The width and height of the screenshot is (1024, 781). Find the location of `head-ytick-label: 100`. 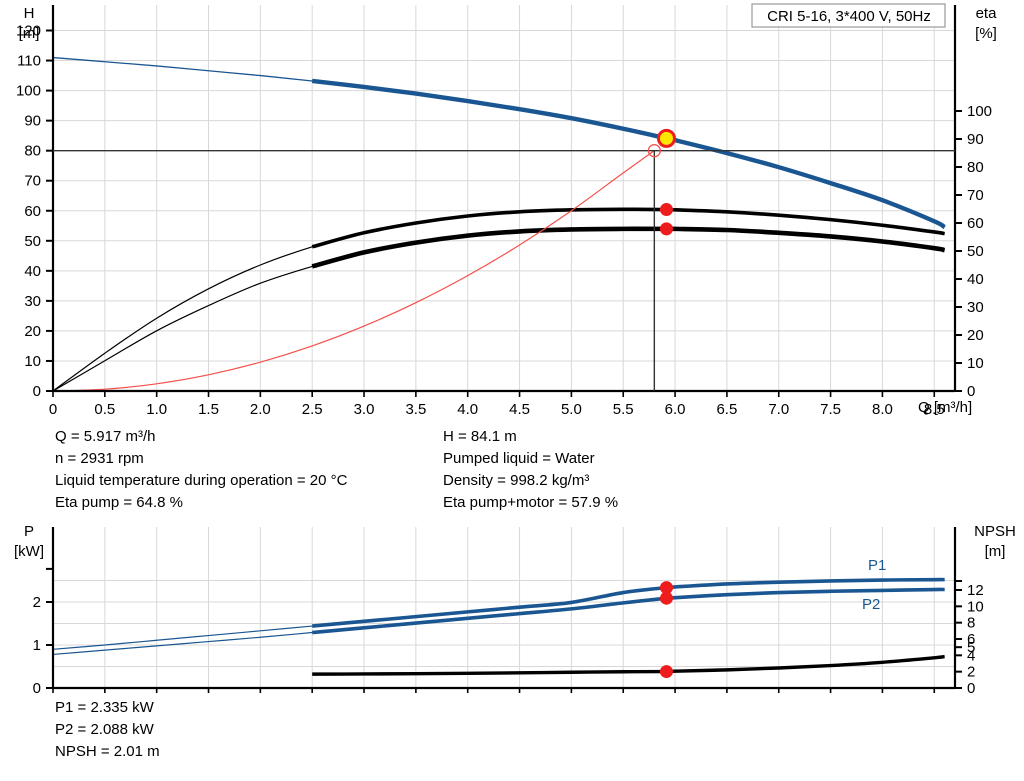

head-ytick-label: 100 is located at coordinates (28, 91).